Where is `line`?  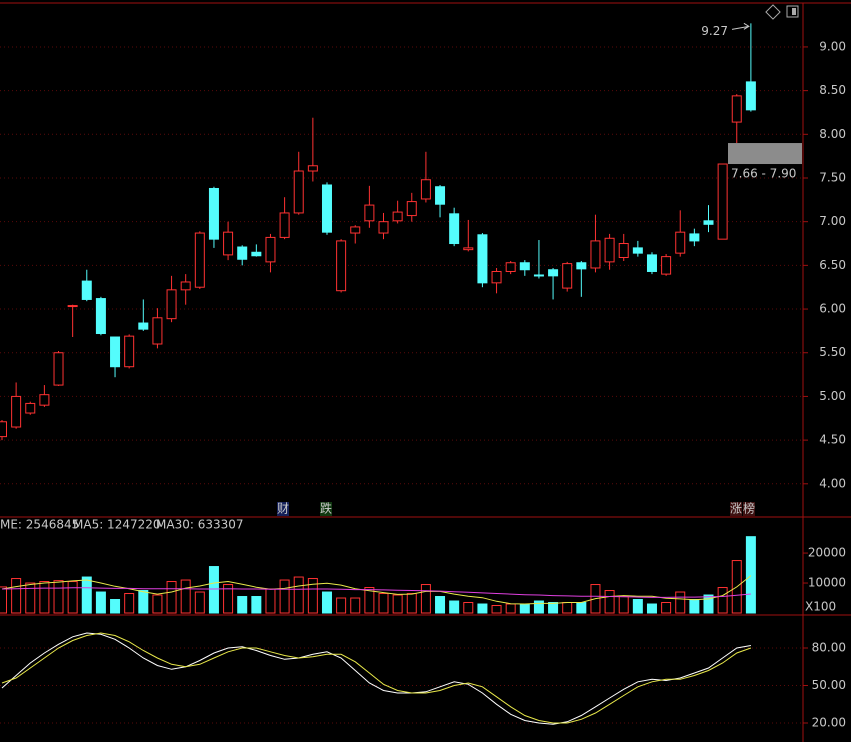
line is located at coordinates (376, 592).